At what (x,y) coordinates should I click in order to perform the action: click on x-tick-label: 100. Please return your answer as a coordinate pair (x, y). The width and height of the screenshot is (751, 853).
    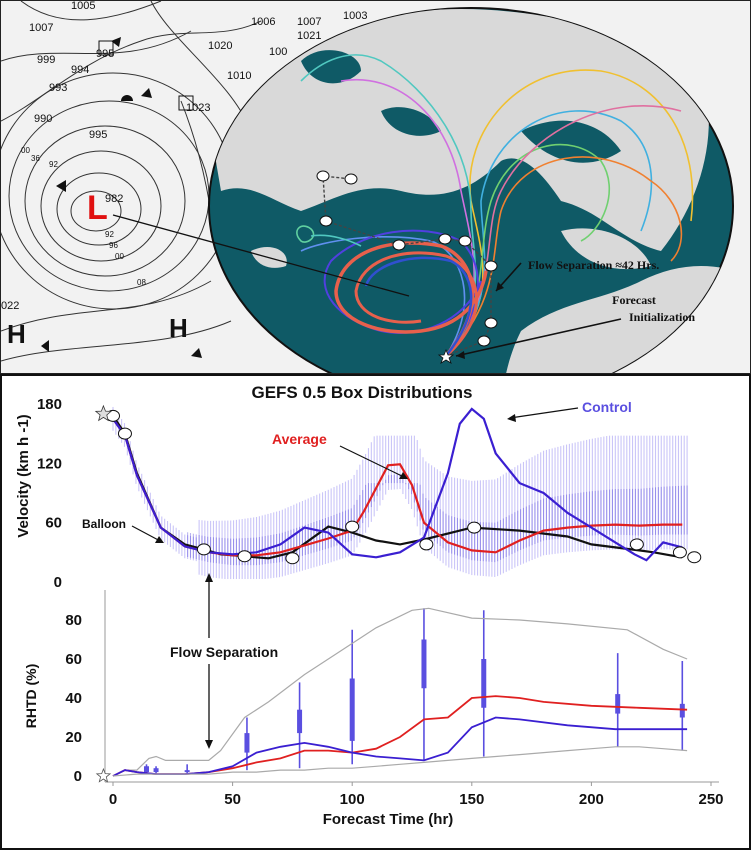
    Looking at the image, I should click on (352, 799).